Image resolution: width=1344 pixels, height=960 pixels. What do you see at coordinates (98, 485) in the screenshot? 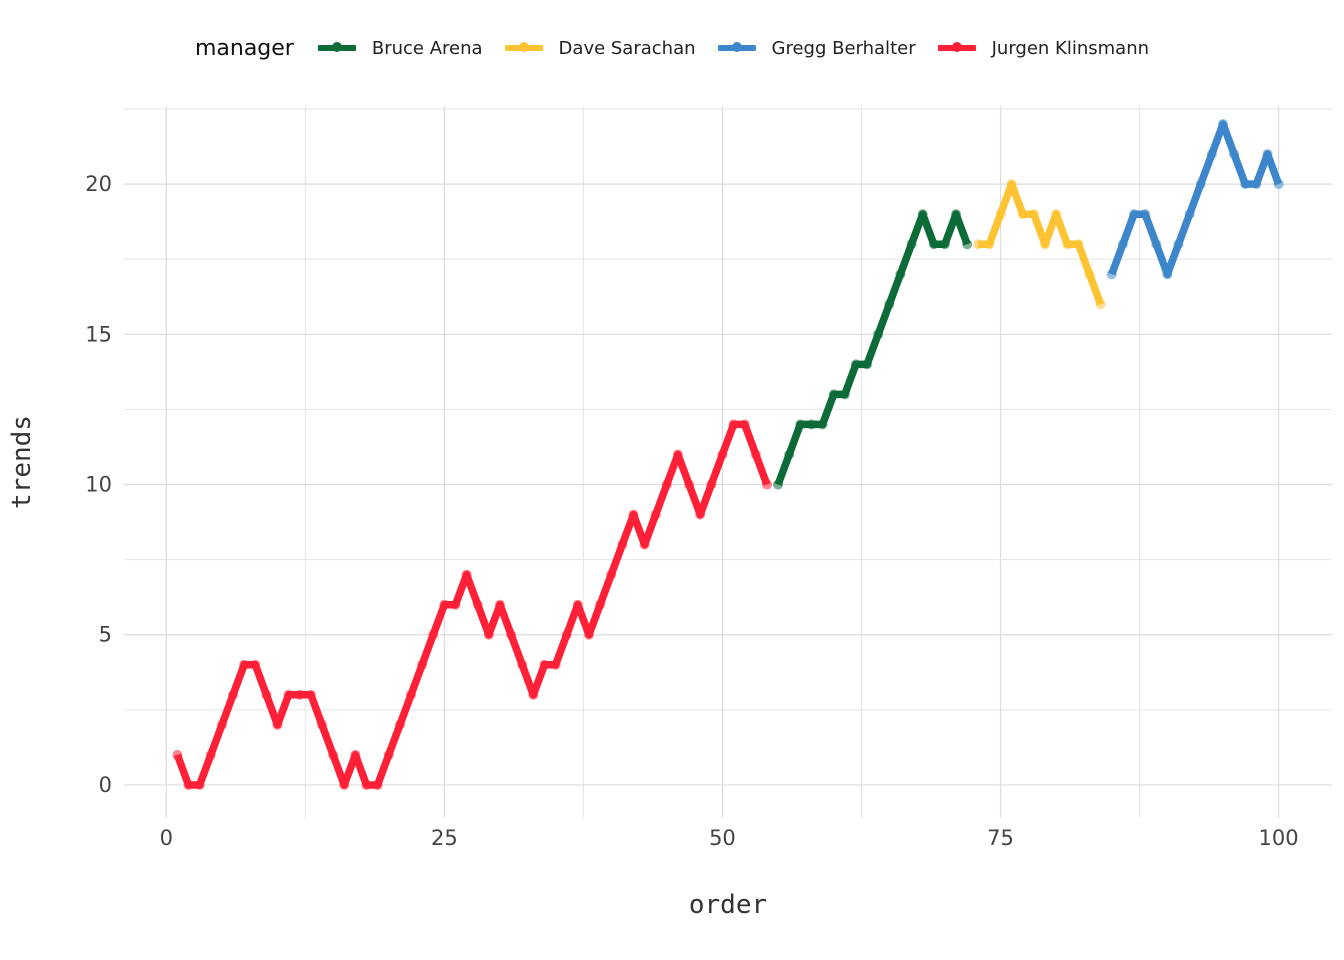
I see `y-tick-label: 10` at bounding box center [98, 485].